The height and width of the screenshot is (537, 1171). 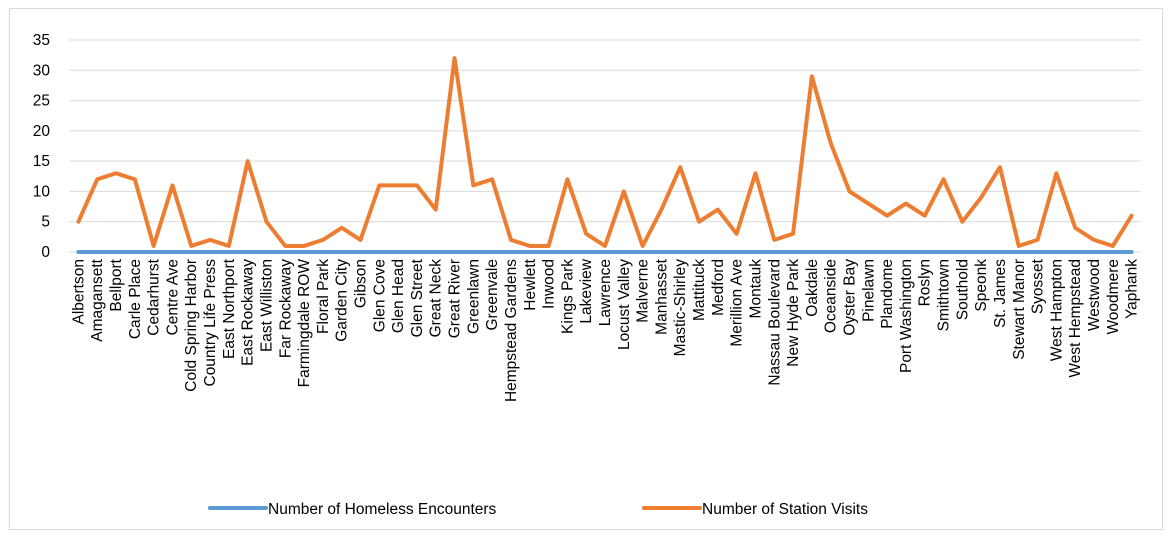 I want to click on x-category-label: Woodmere, so click(x=1113, y=297).